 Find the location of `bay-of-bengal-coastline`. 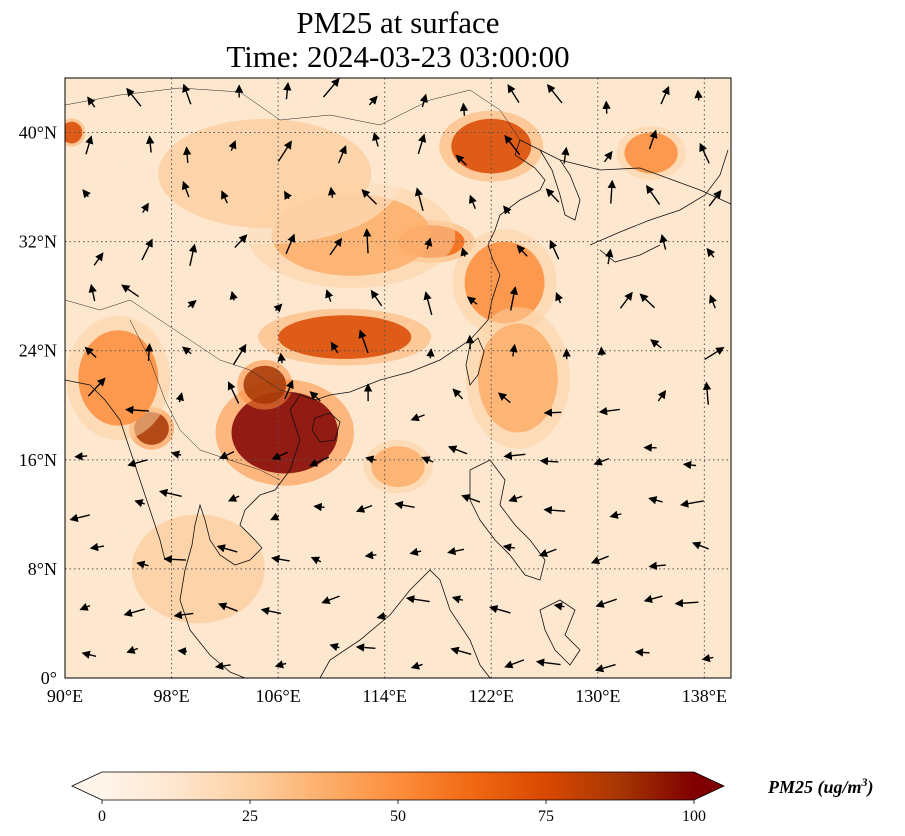

bay-of-bengal-coastline is located at coordinates (115, 470).